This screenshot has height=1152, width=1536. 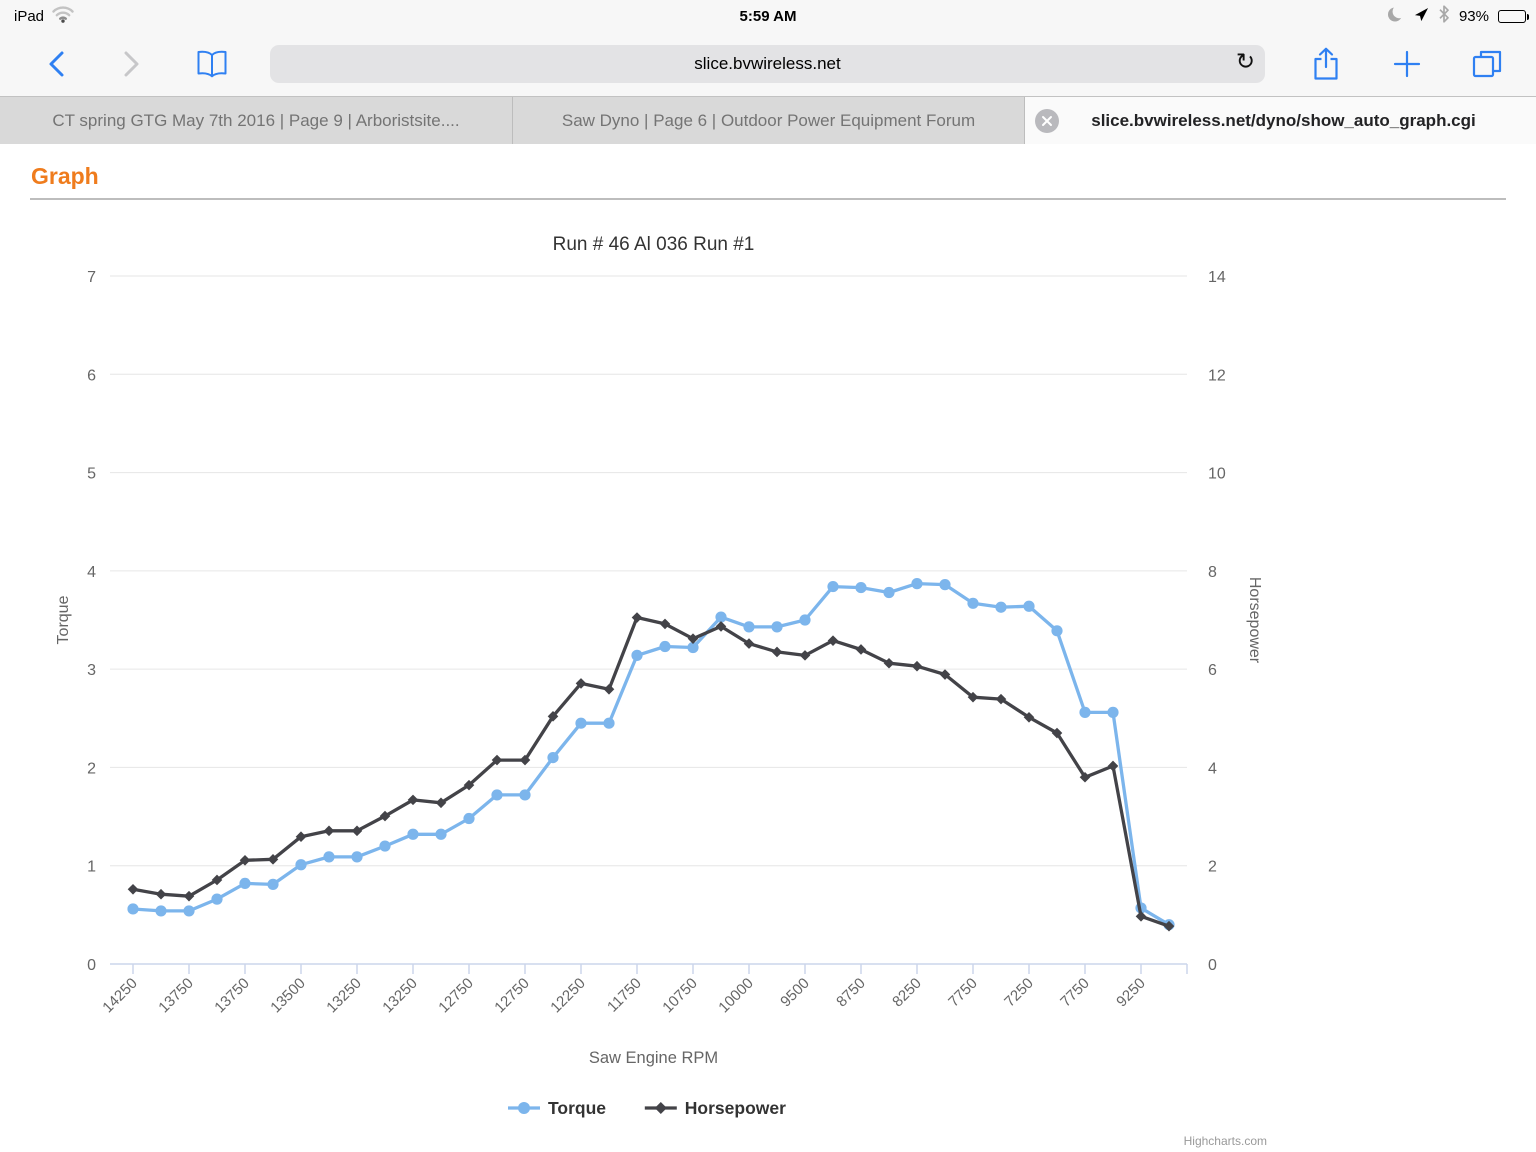 What do you see at coordinates (344, 996) in the screenshot?
I see `x-axis-tick-label: 13250` at bounding box center [344, 996].